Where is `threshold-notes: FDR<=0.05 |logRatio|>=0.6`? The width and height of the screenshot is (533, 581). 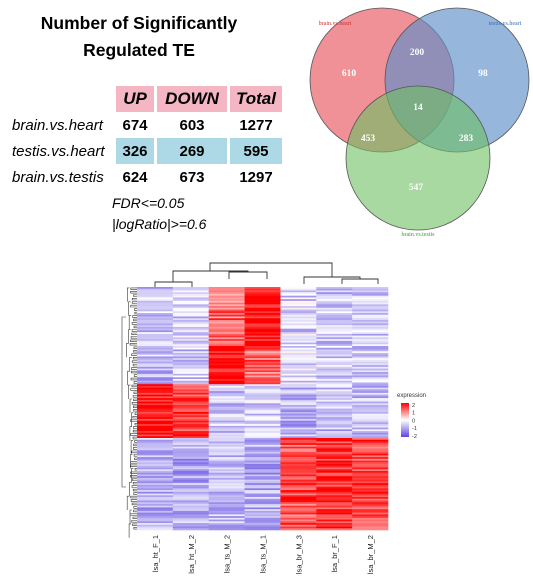
threshold-notes: FDR<=0.05 |logRatio|>=0.6 is located at coordinates (159, 214).